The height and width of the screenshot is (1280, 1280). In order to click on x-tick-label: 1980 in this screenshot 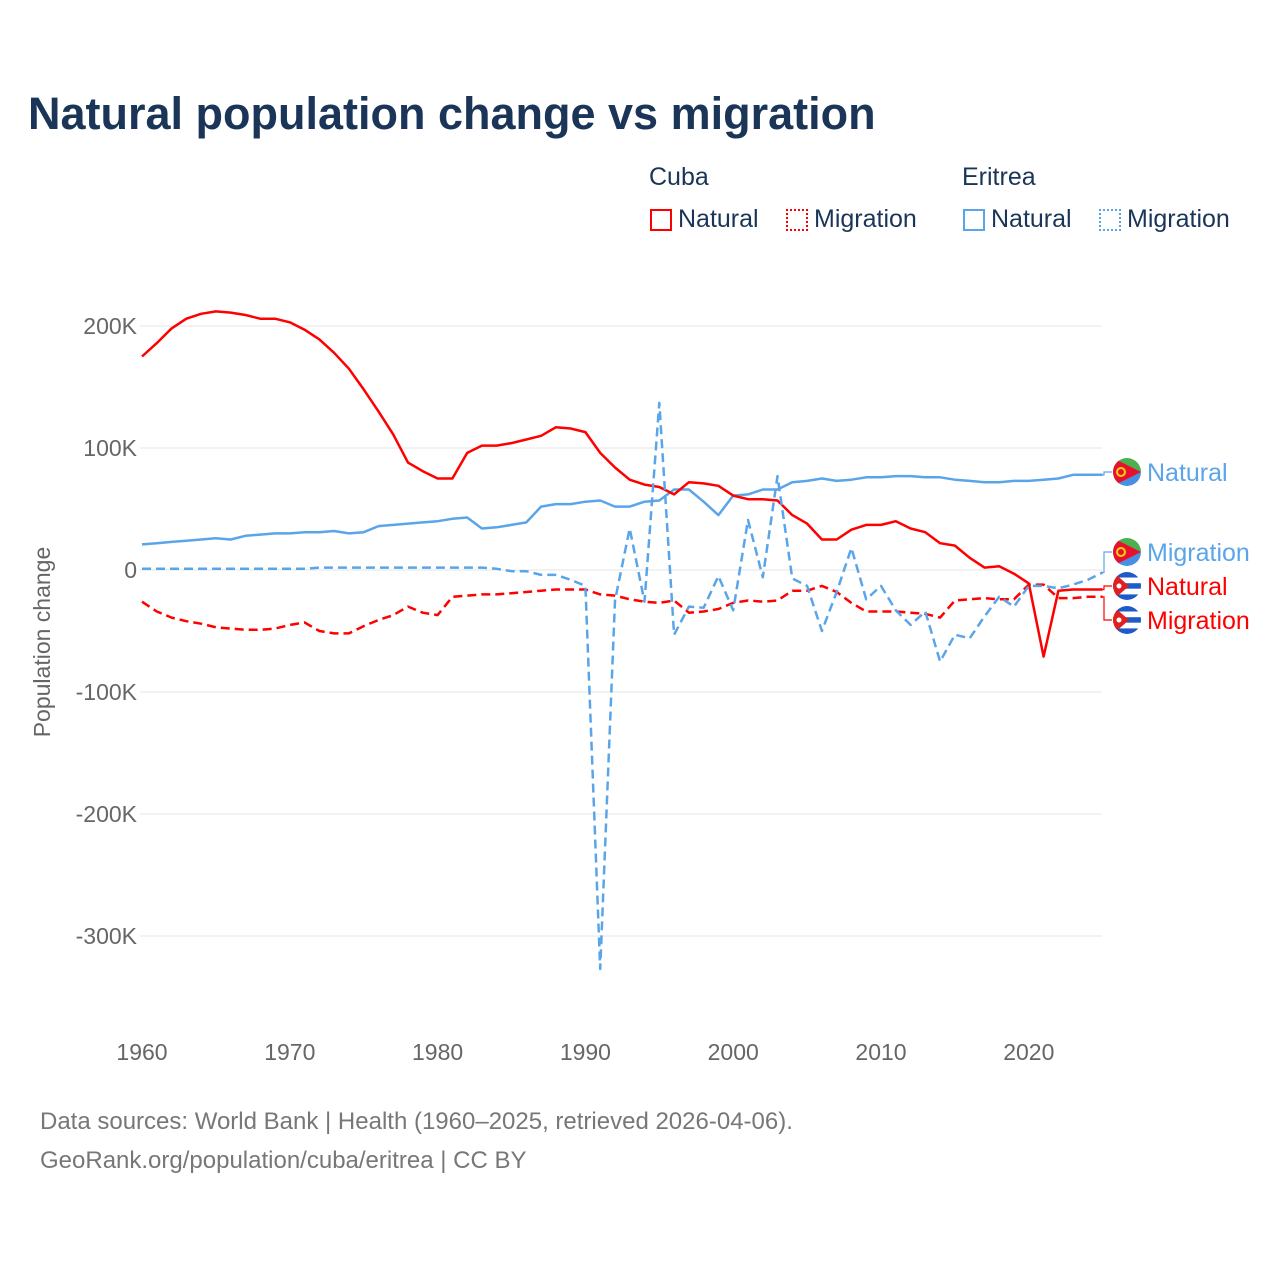, I will do `click(437, 1052)`.